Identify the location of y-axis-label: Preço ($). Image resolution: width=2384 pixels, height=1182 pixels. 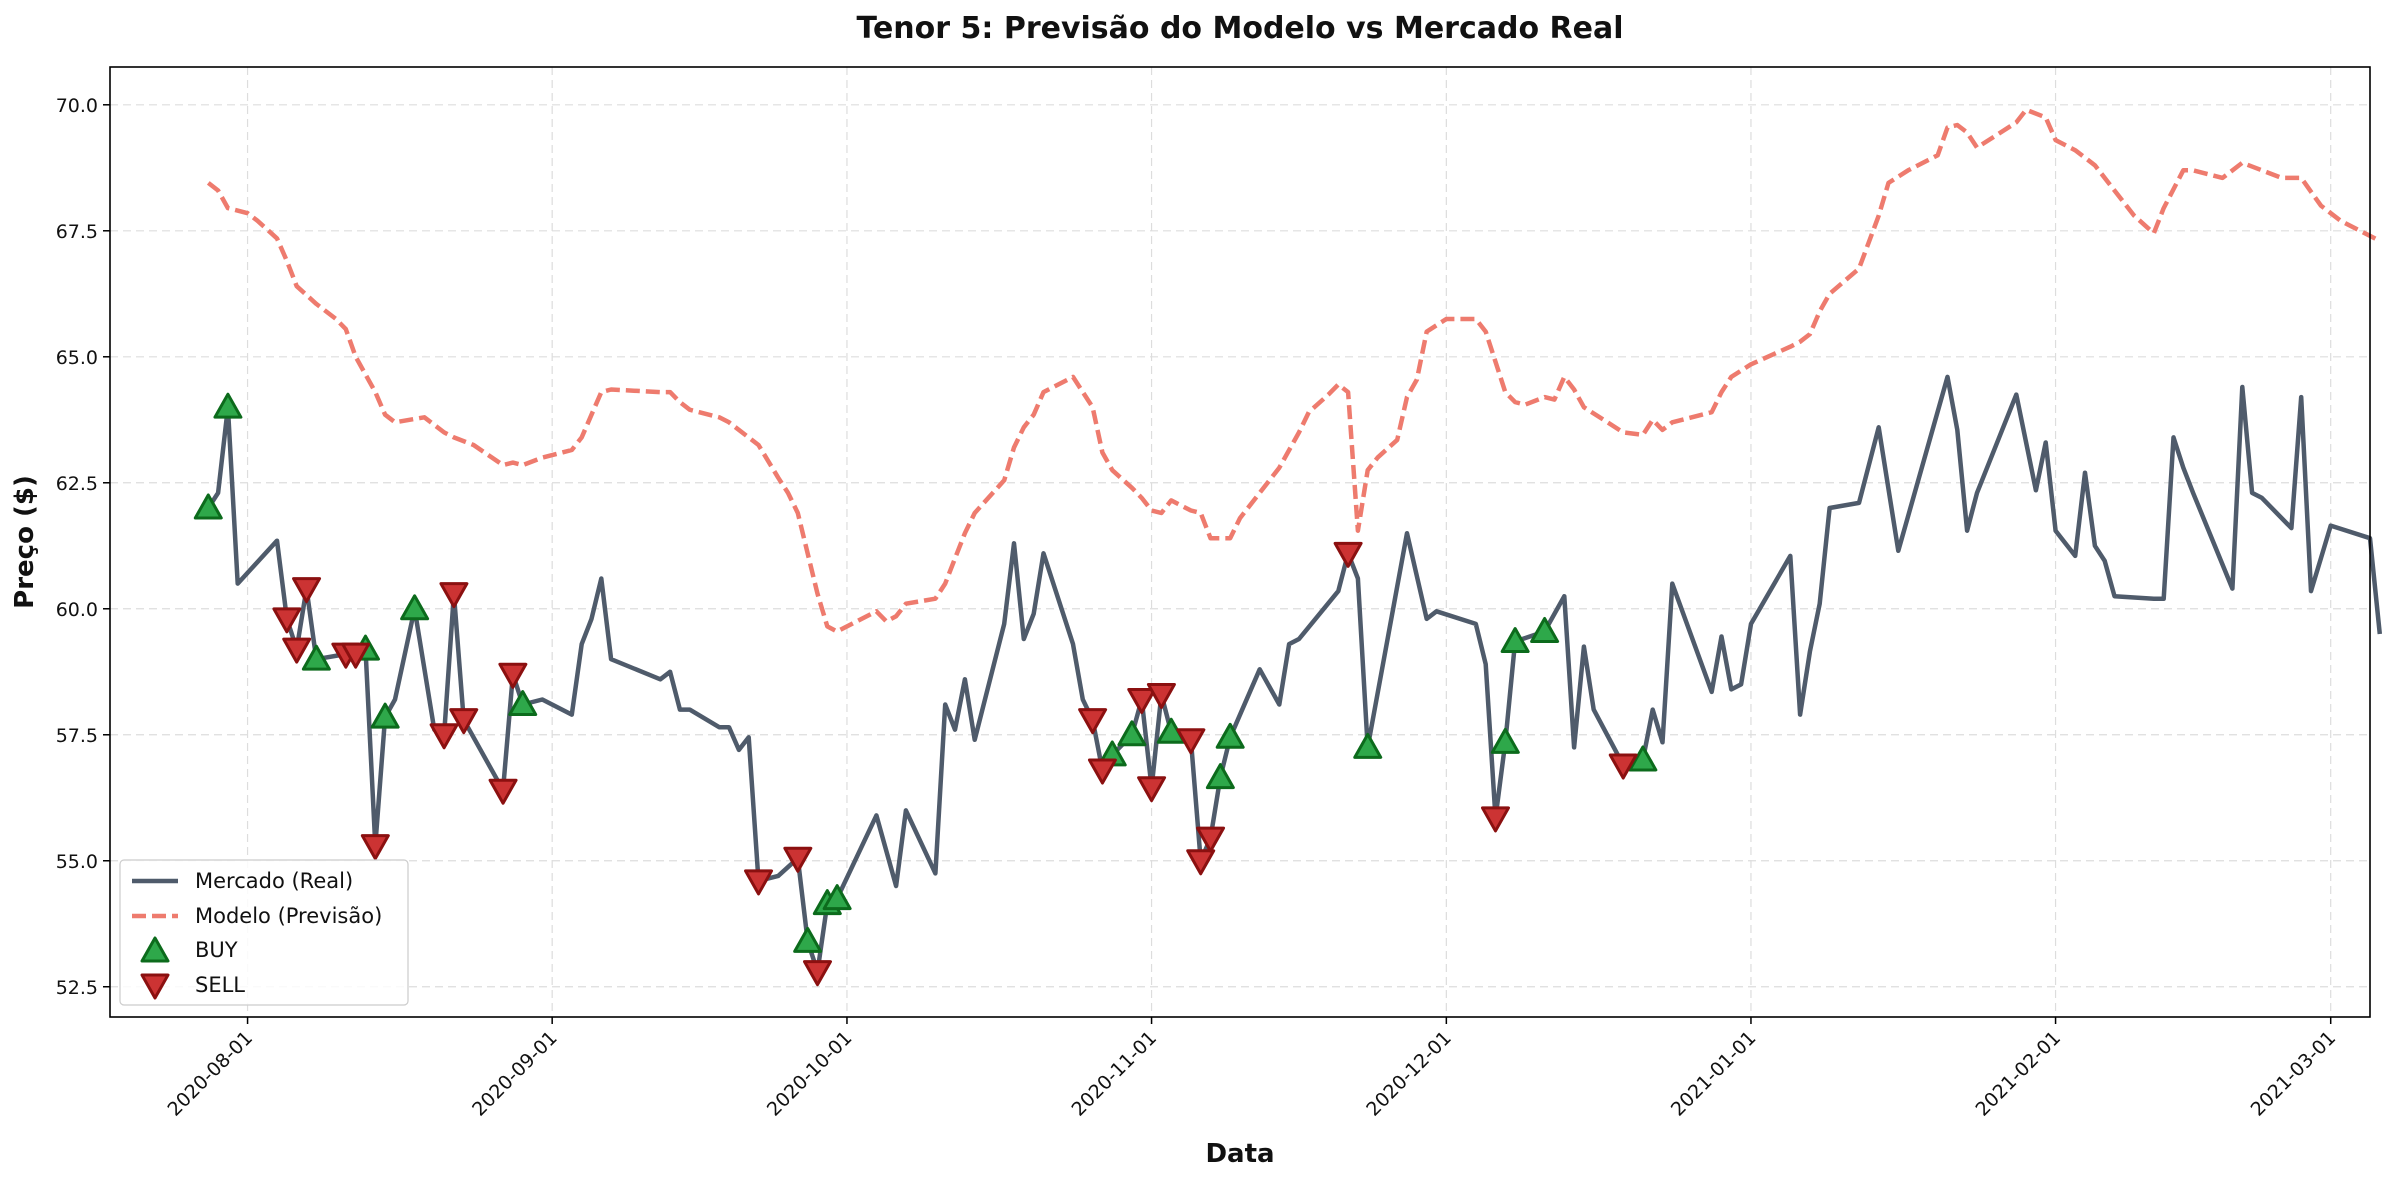
(25, 542).